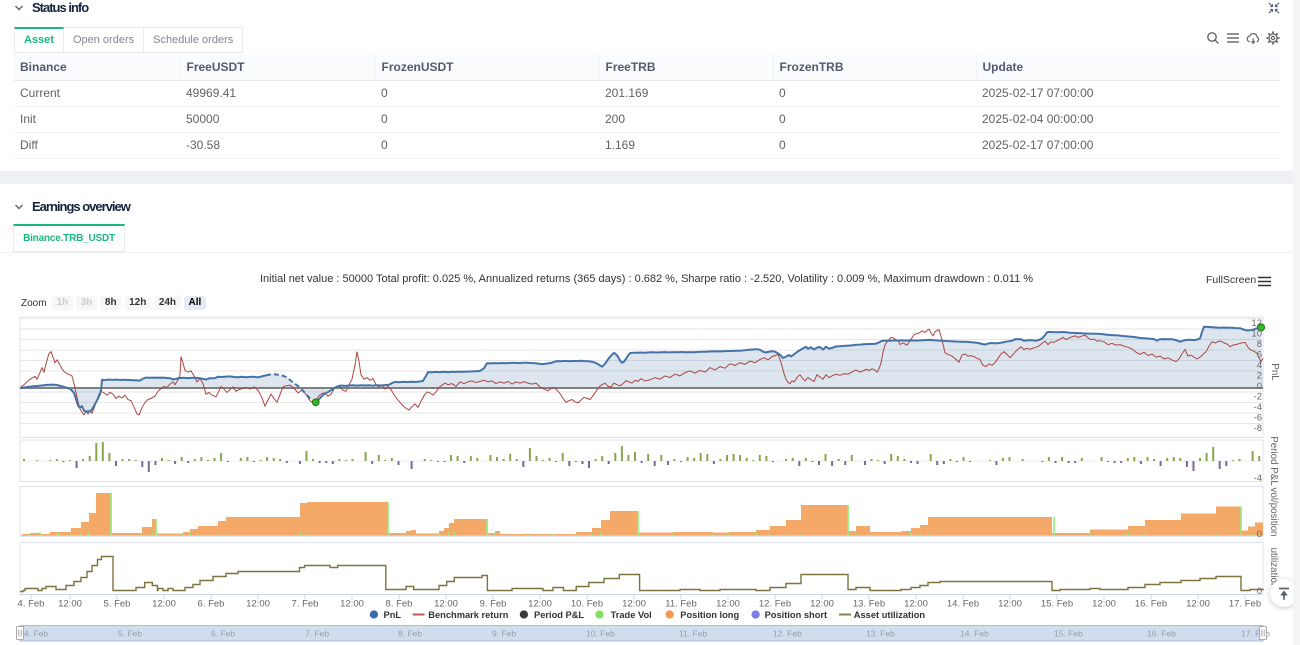 This screenshot has width=1300, height=645. I want to click on svg-text: Asset utilization, so click(890, 615).